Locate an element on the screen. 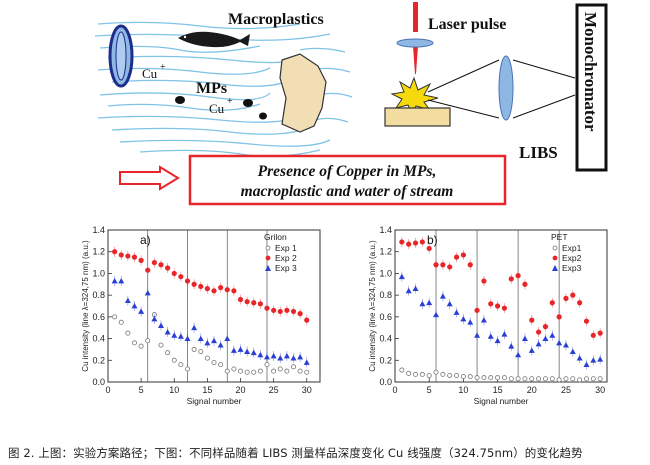 The width and height of the screenshot is (650, 465). chart-b-legend-label: Exp1 is located at coordinates (572, 248).